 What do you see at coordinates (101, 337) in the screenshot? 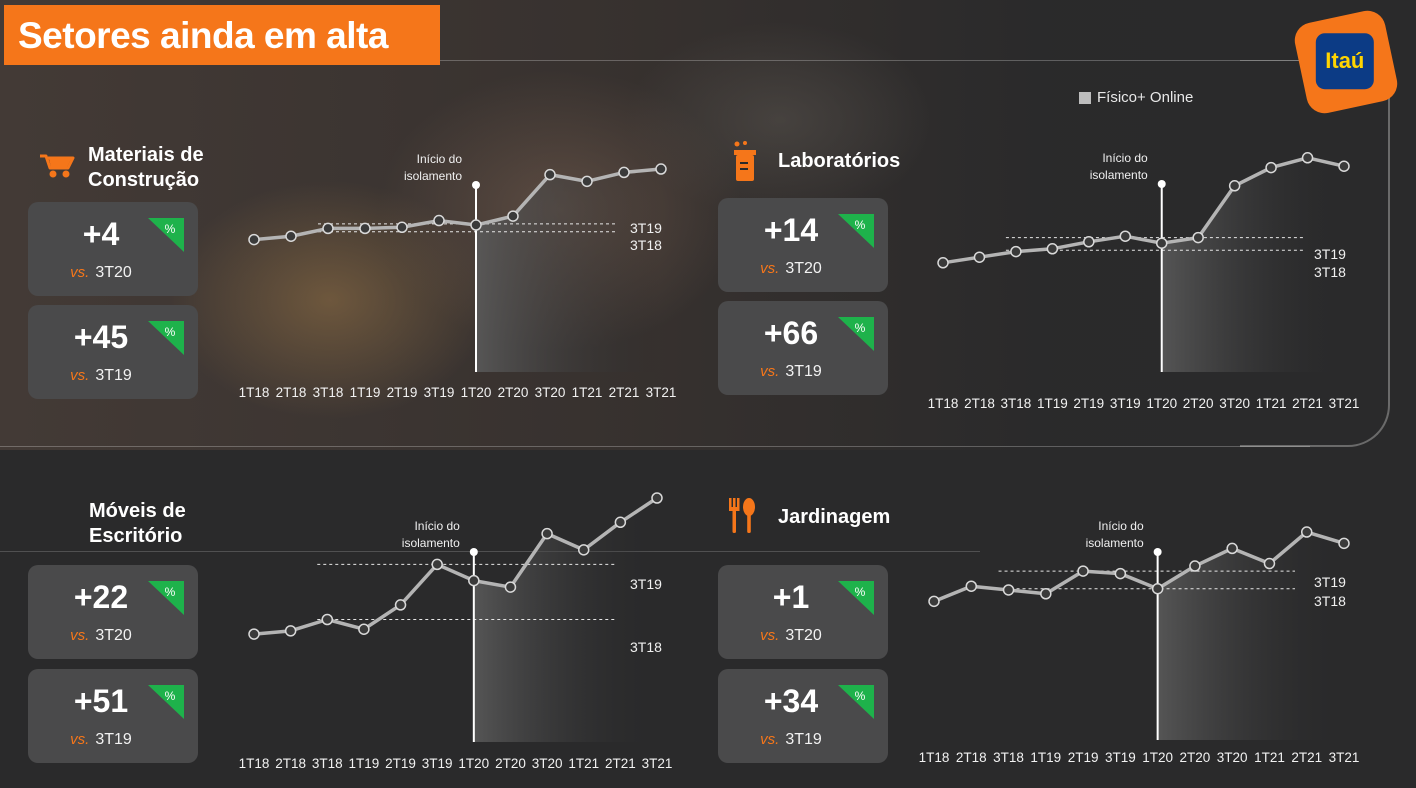
I see `stat-value: +45` at bounding box center [101, 337].